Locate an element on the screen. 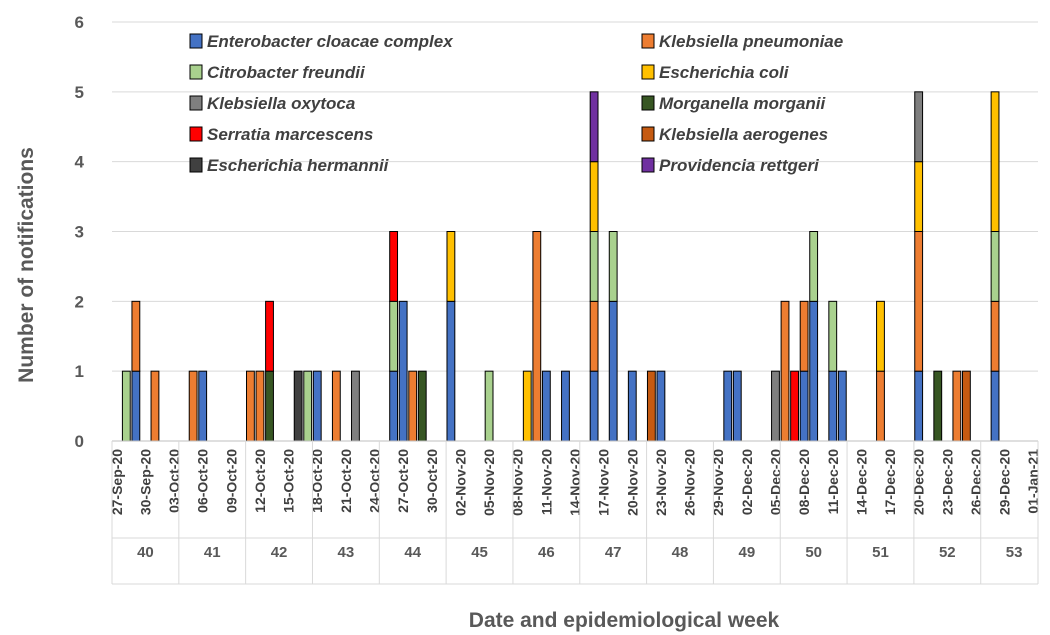 Image resolution: width=1050 pixels, height=635 pixels. x-tick-label: 02-Dec-20 is located at coordinates (747, 482).